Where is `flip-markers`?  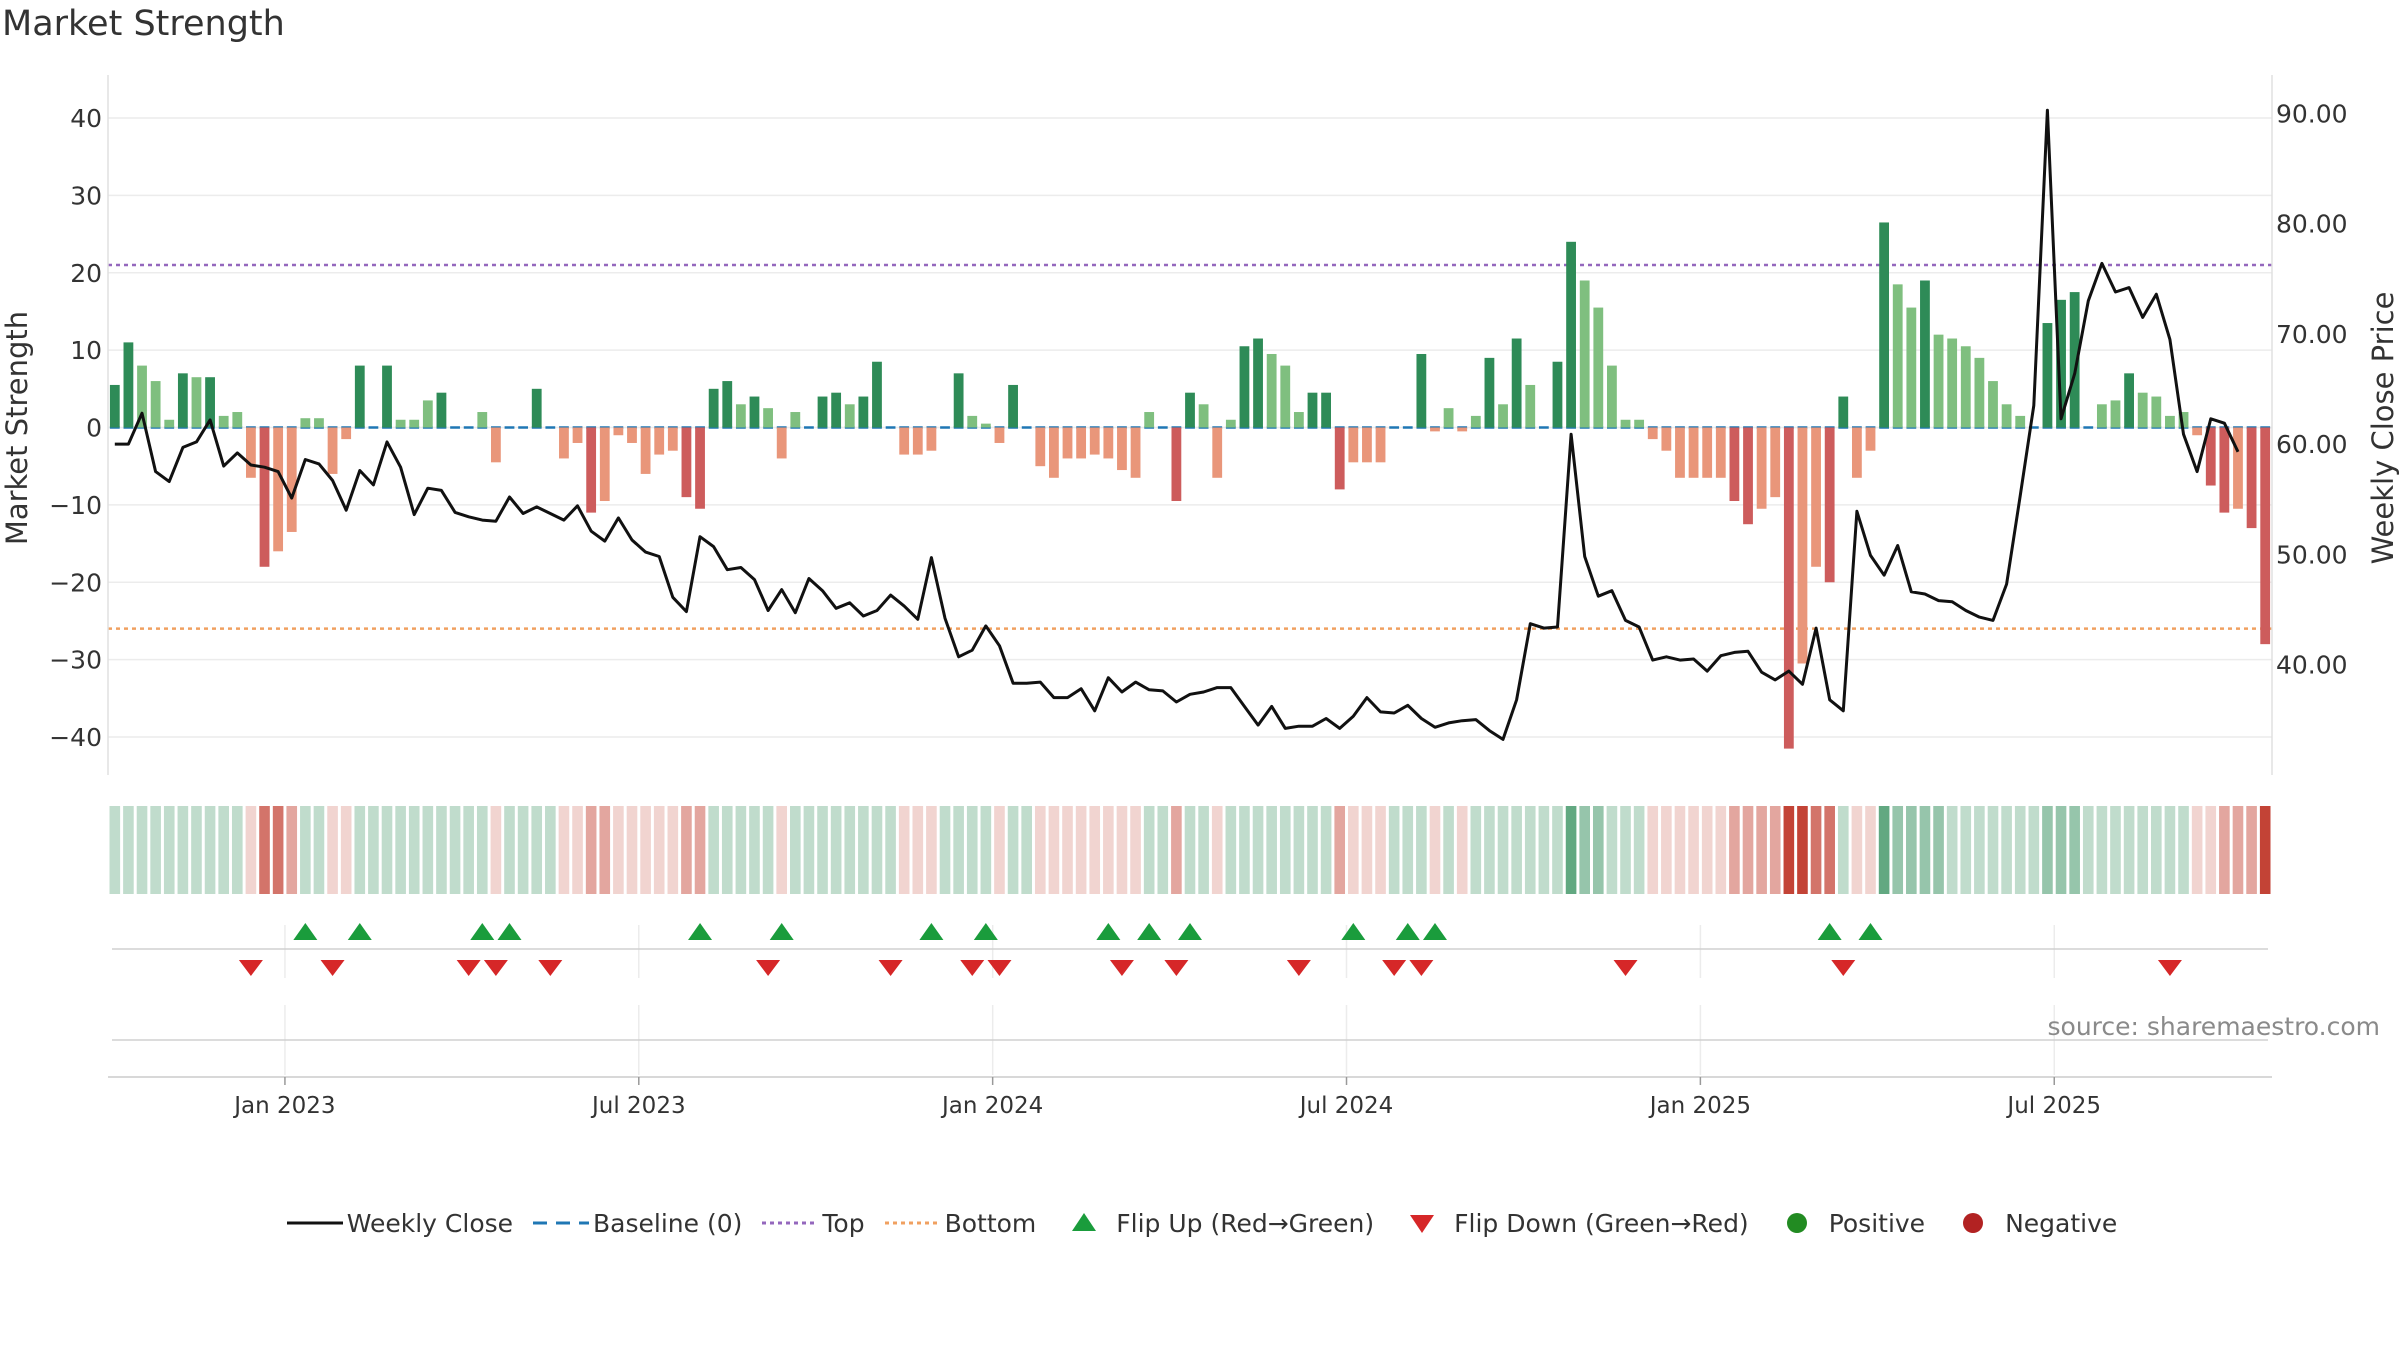
flip-markers is located at coordinates (1210, 949).